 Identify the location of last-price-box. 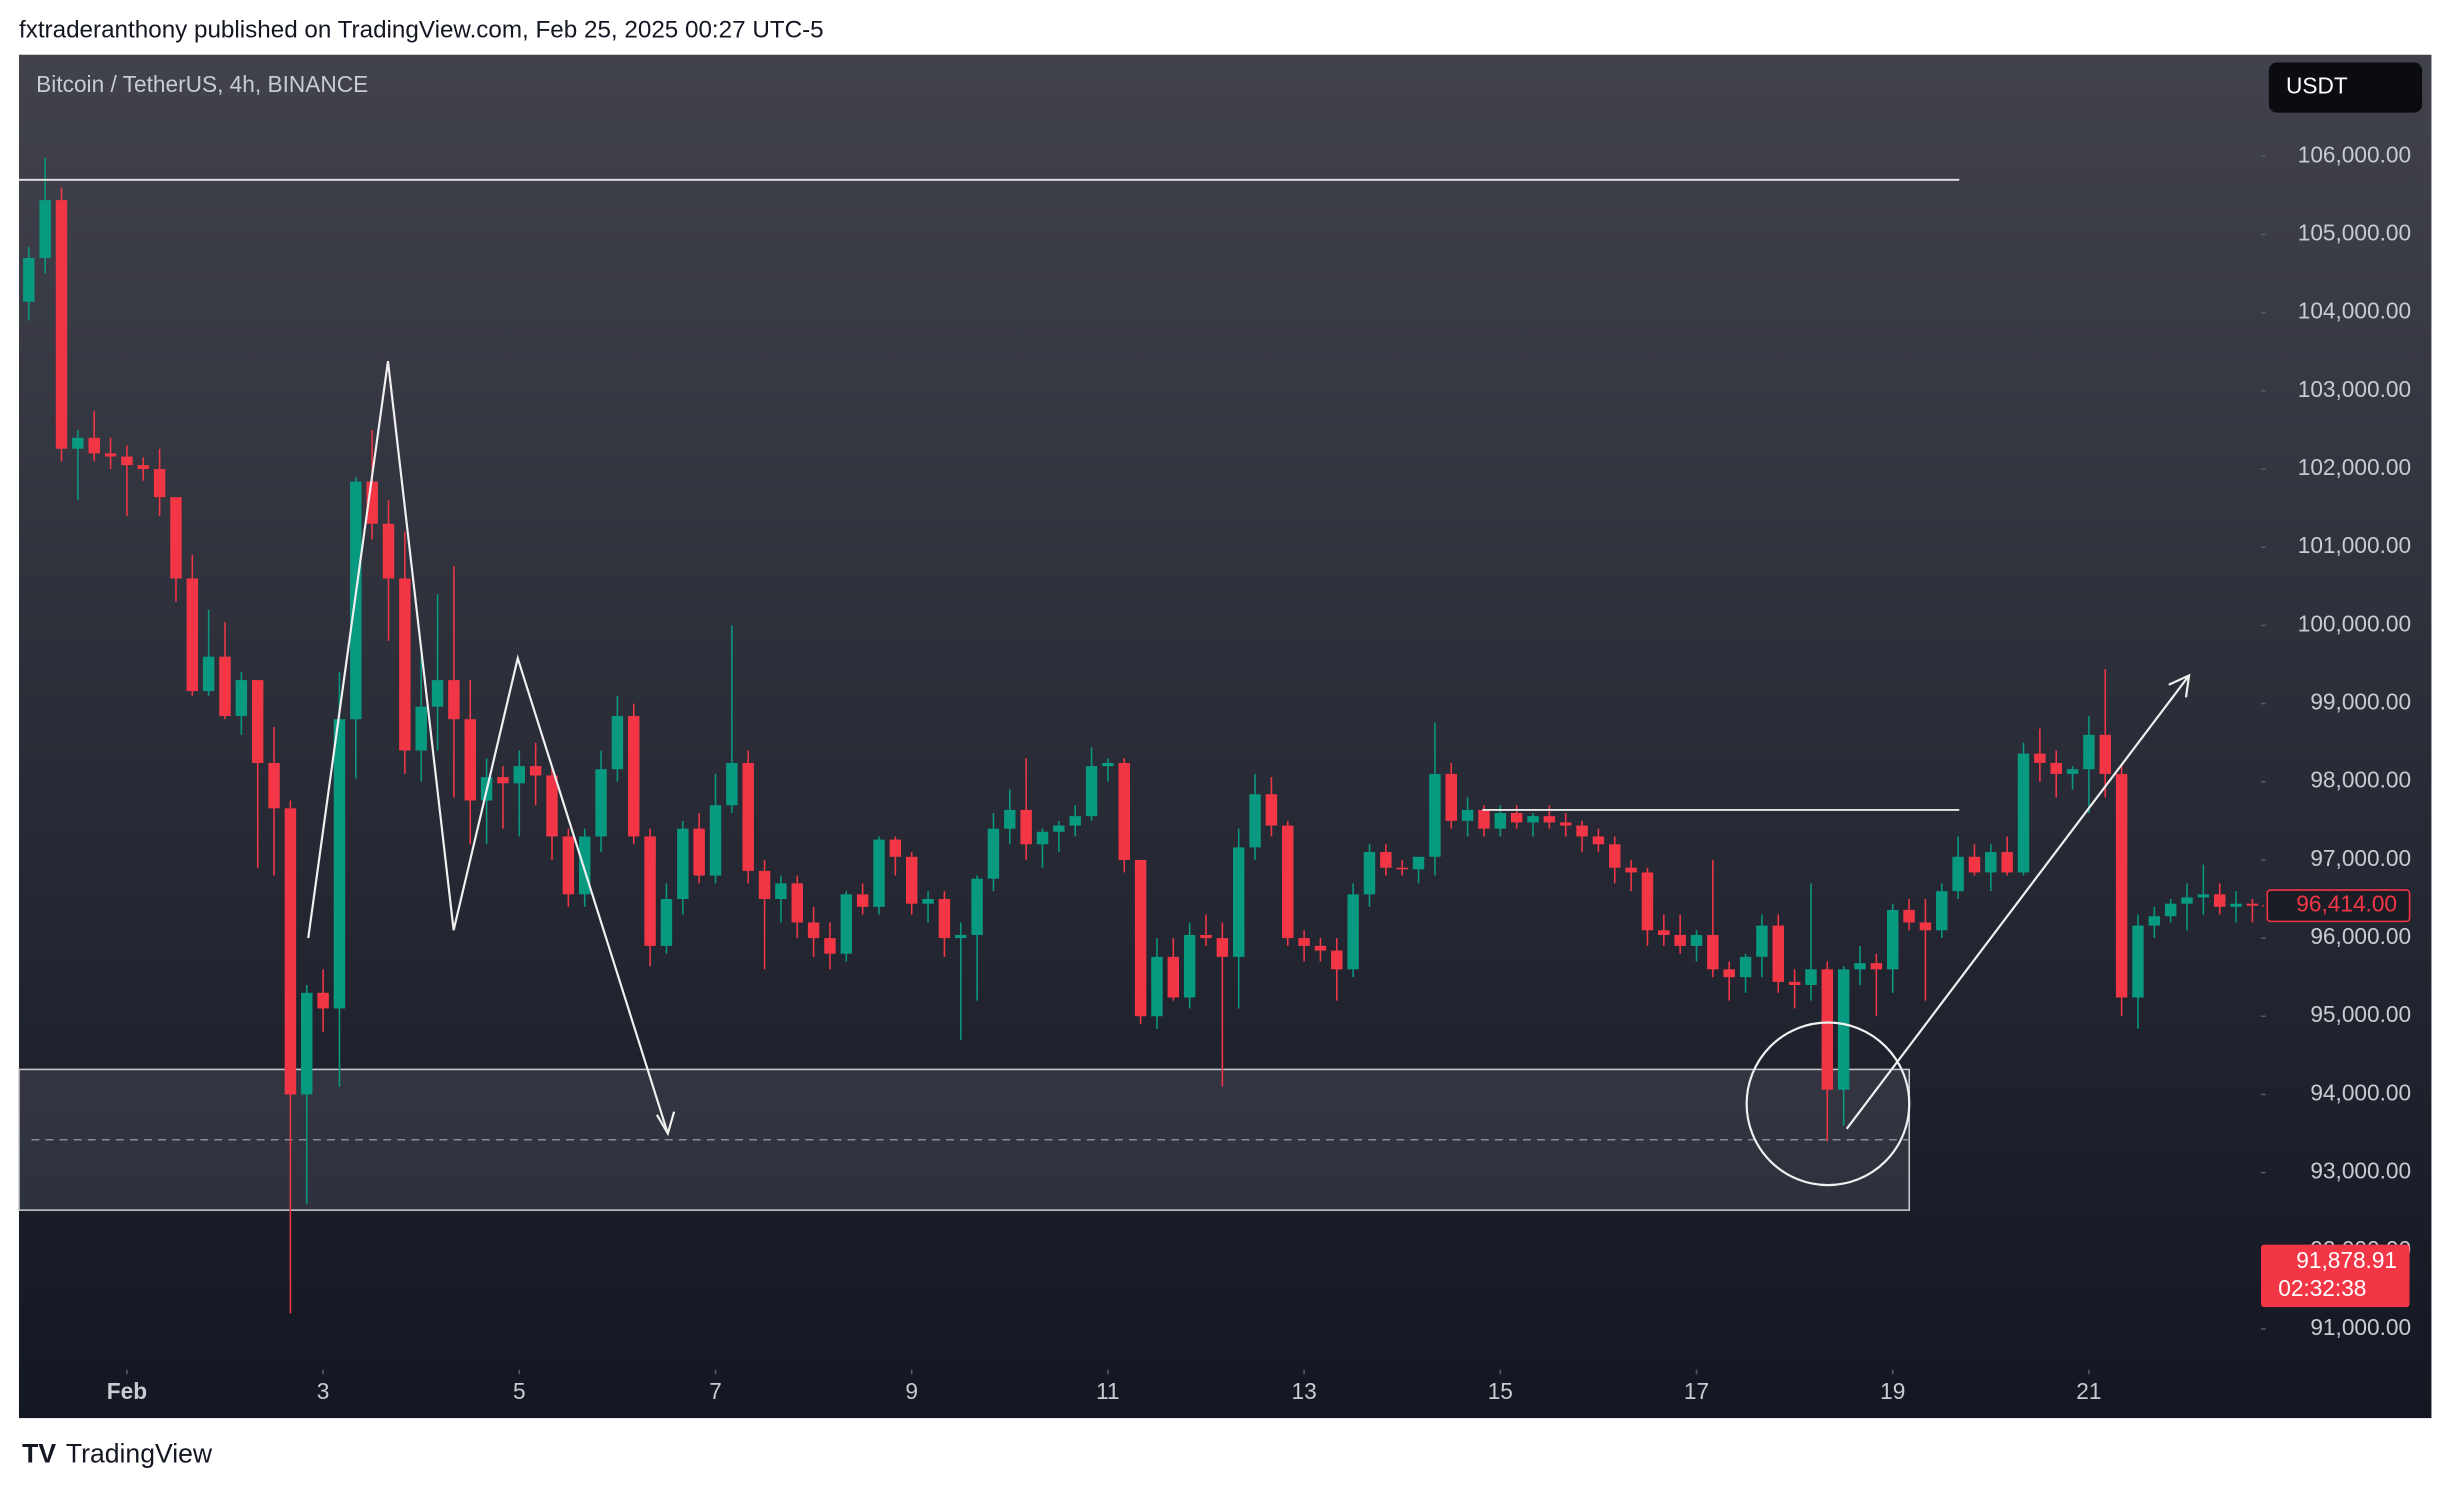
(2338, 906).